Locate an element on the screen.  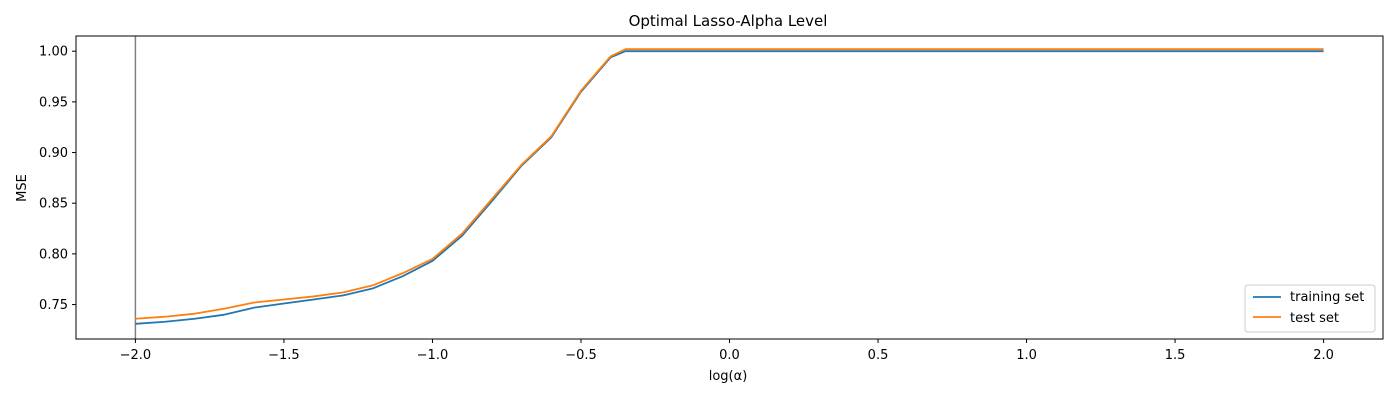
x-tick-label: −1.0 is located at coordinates (433, 355).